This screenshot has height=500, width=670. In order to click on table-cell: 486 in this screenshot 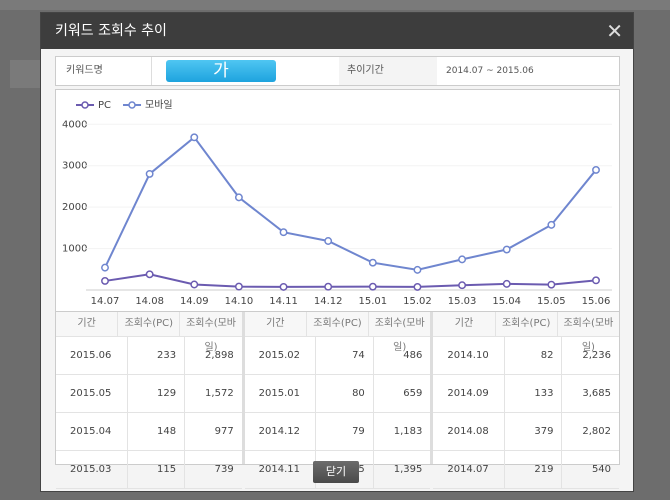, I will do `click(413, 355)`.